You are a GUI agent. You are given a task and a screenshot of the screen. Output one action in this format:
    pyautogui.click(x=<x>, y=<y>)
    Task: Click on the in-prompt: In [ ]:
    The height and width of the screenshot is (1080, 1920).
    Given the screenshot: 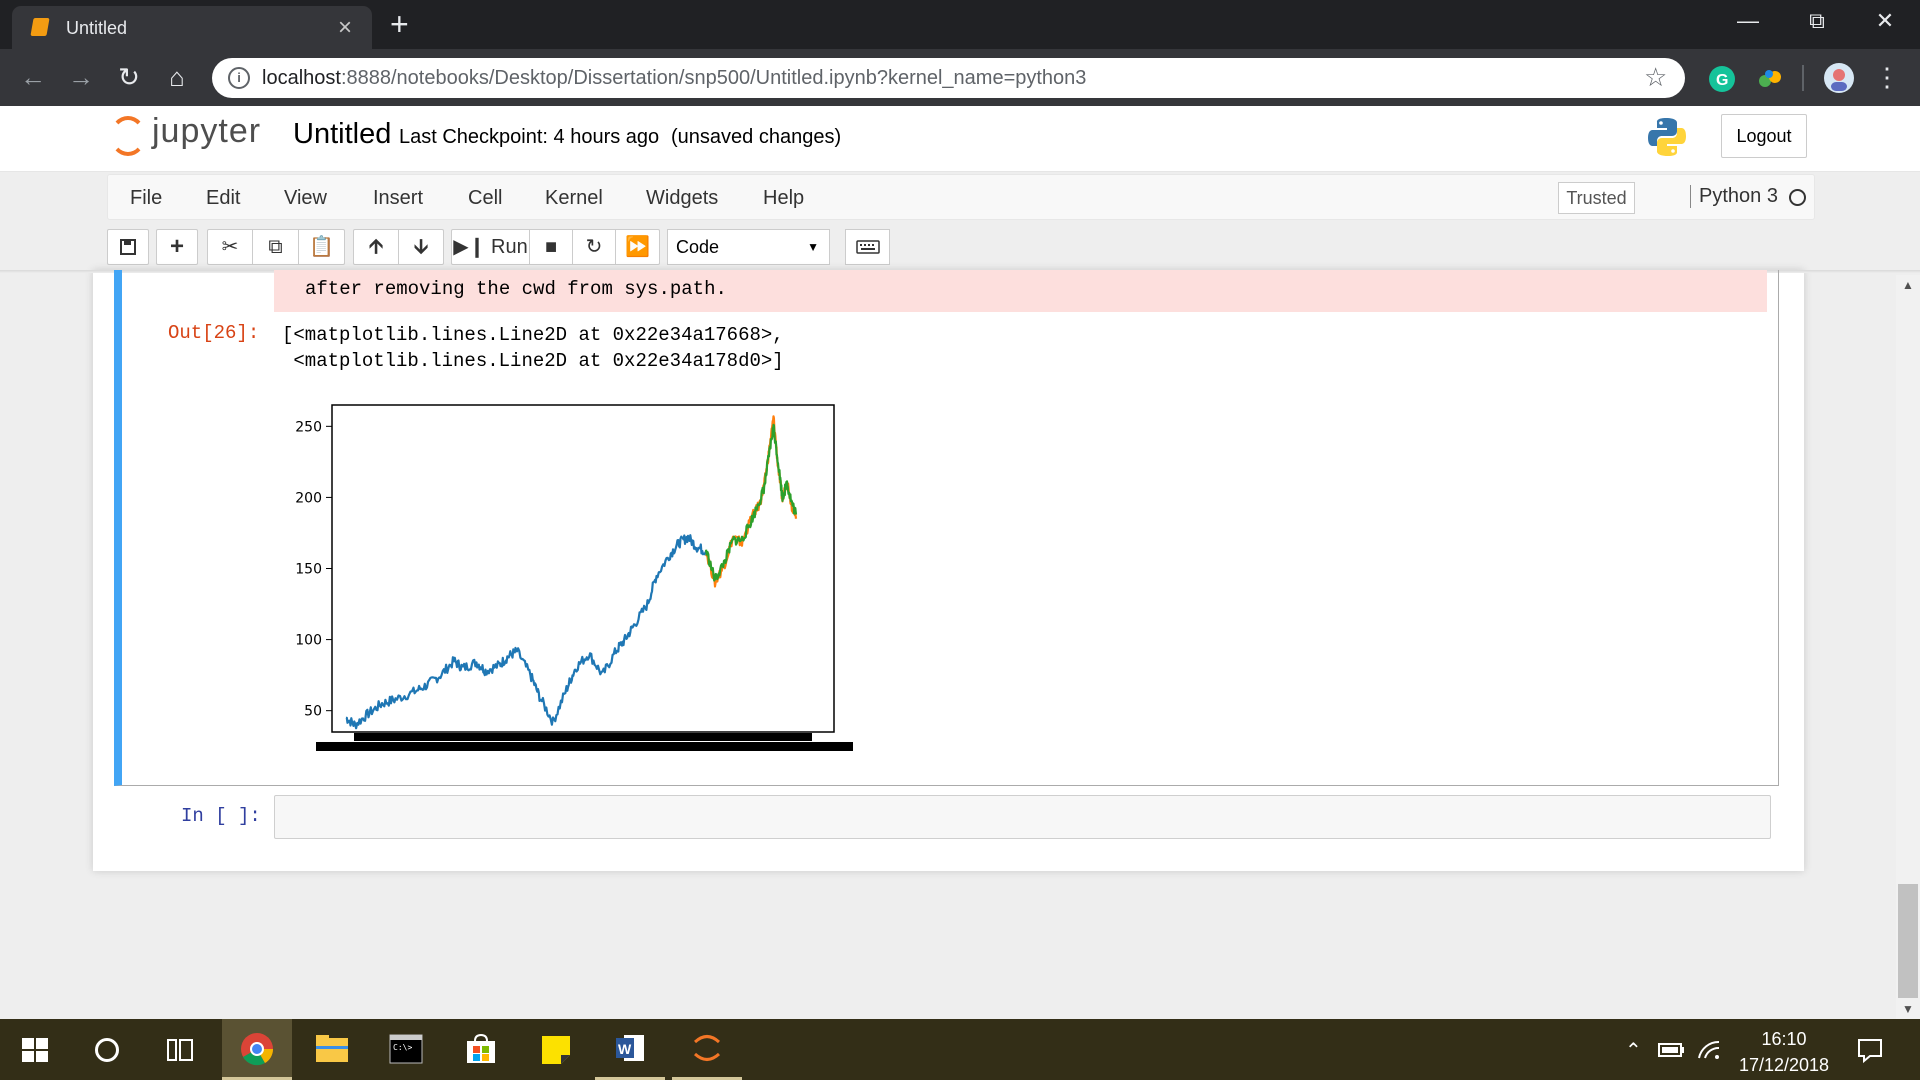 What is the action you would take?
    pyautogui.click(x=221, y=816)
    